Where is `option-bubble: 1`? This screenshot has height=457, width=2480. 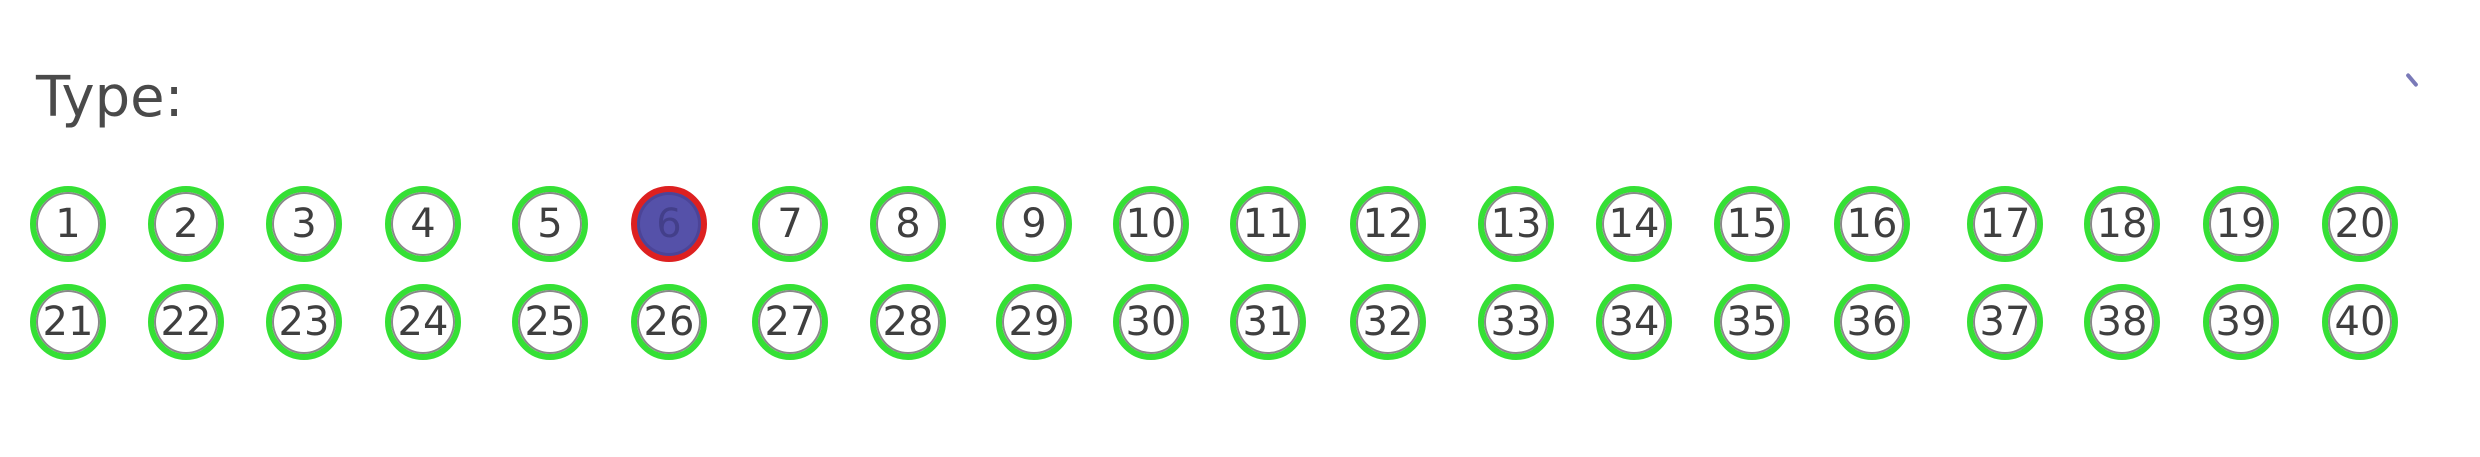 option-bubble: 1 is located at coordinates (68, 224).